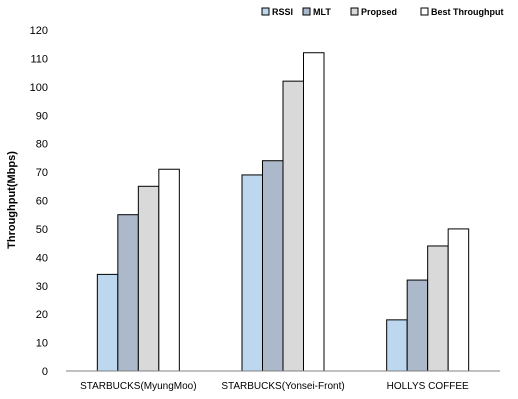  I want to click on y-tick-label: 110, so click(39, 59).